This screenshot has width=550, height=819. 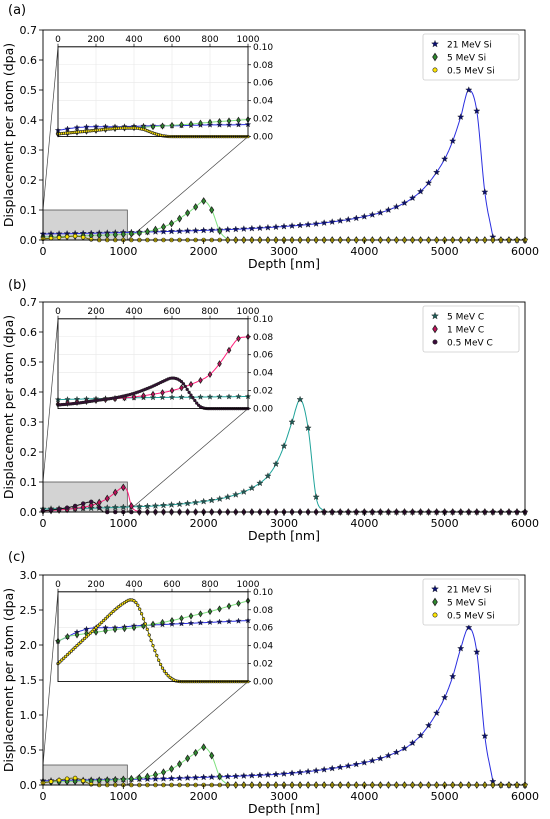 What do you see at coordinates (469, 46) in the screenshot?
I see `legend-label: 21 MeV Si` at bounding box center [469, 46].